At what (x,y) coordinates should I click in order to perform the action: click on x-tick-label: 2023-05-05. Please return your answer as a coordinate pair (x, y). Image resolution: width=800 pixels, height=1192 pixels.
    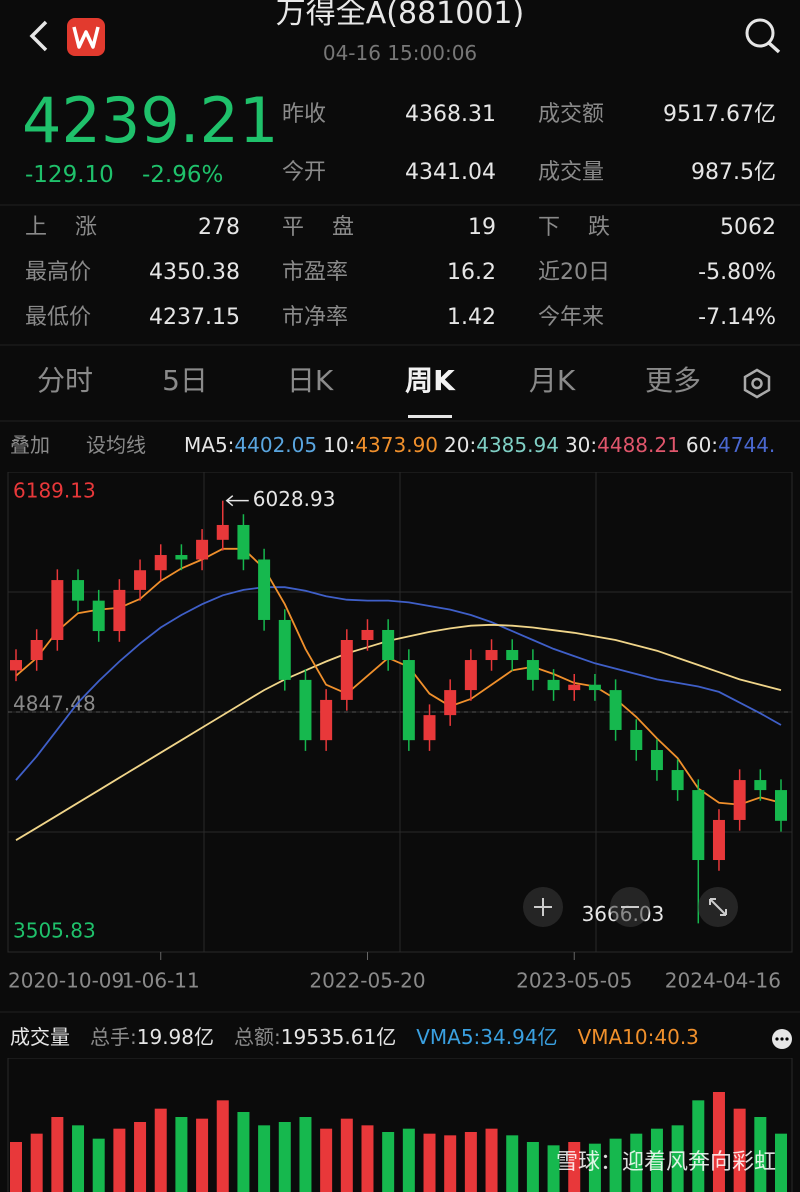
    Looking at the image, I should click on (574, 981).